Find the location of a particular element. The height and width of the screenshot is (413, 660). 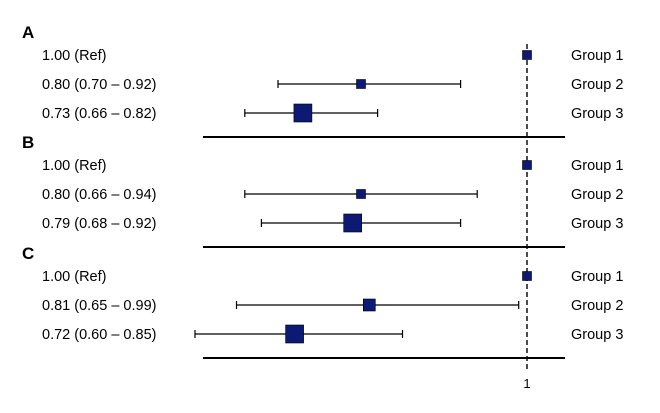

estimate-label: 0.79 (0.68 – 0.92) is located at coordinates (99, 224).